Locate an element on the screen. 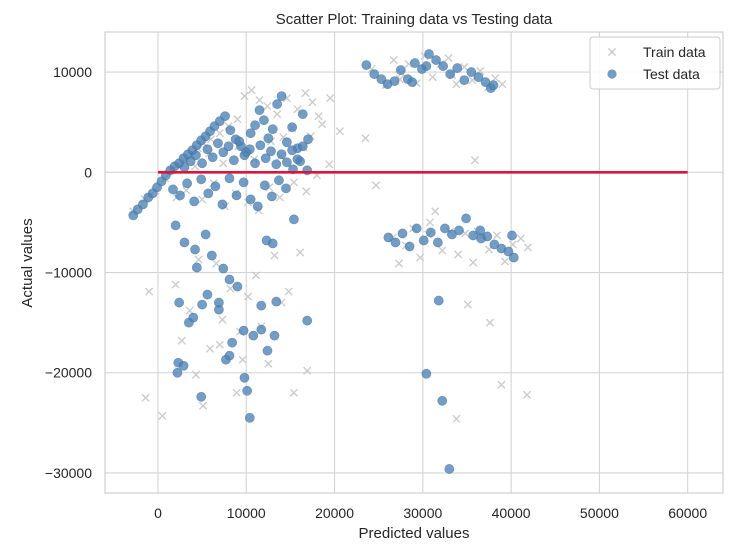 This screenshot has width=743, height=558. legend-test-marker is located at coordinates (612, 74).